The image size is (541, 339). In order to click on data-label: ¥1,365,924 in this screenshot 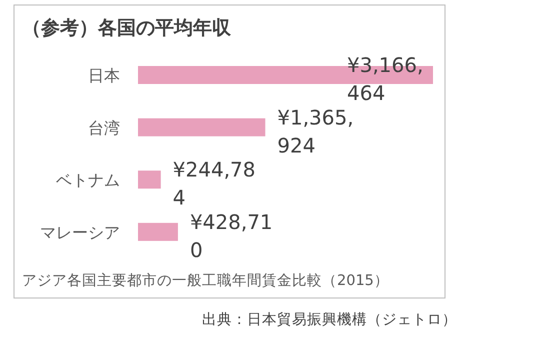, I will do `click(315, 131)`.